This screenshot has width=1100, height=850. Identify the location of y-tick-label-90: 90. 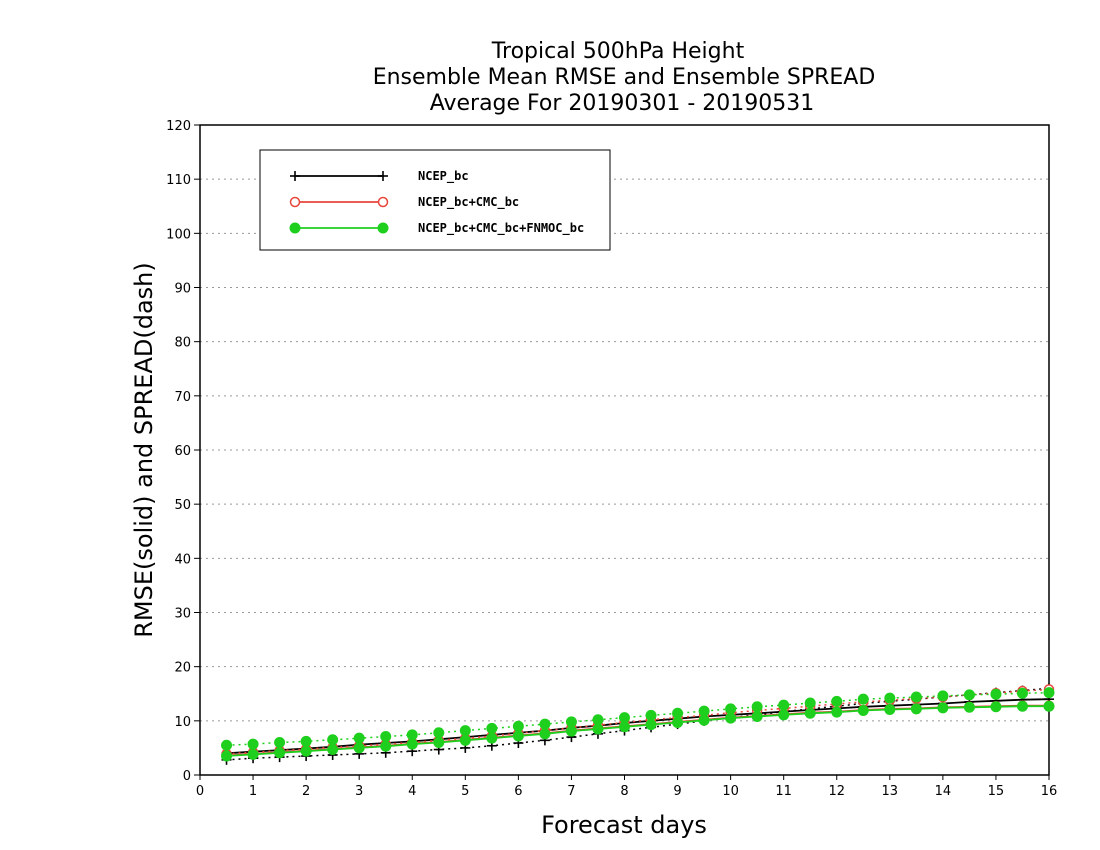
(182, 289).